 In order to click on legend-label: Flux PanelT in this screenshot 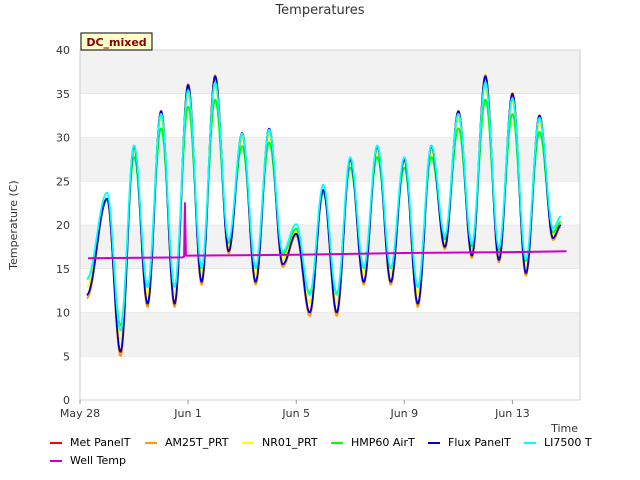, I will do `click(479, 442)`.